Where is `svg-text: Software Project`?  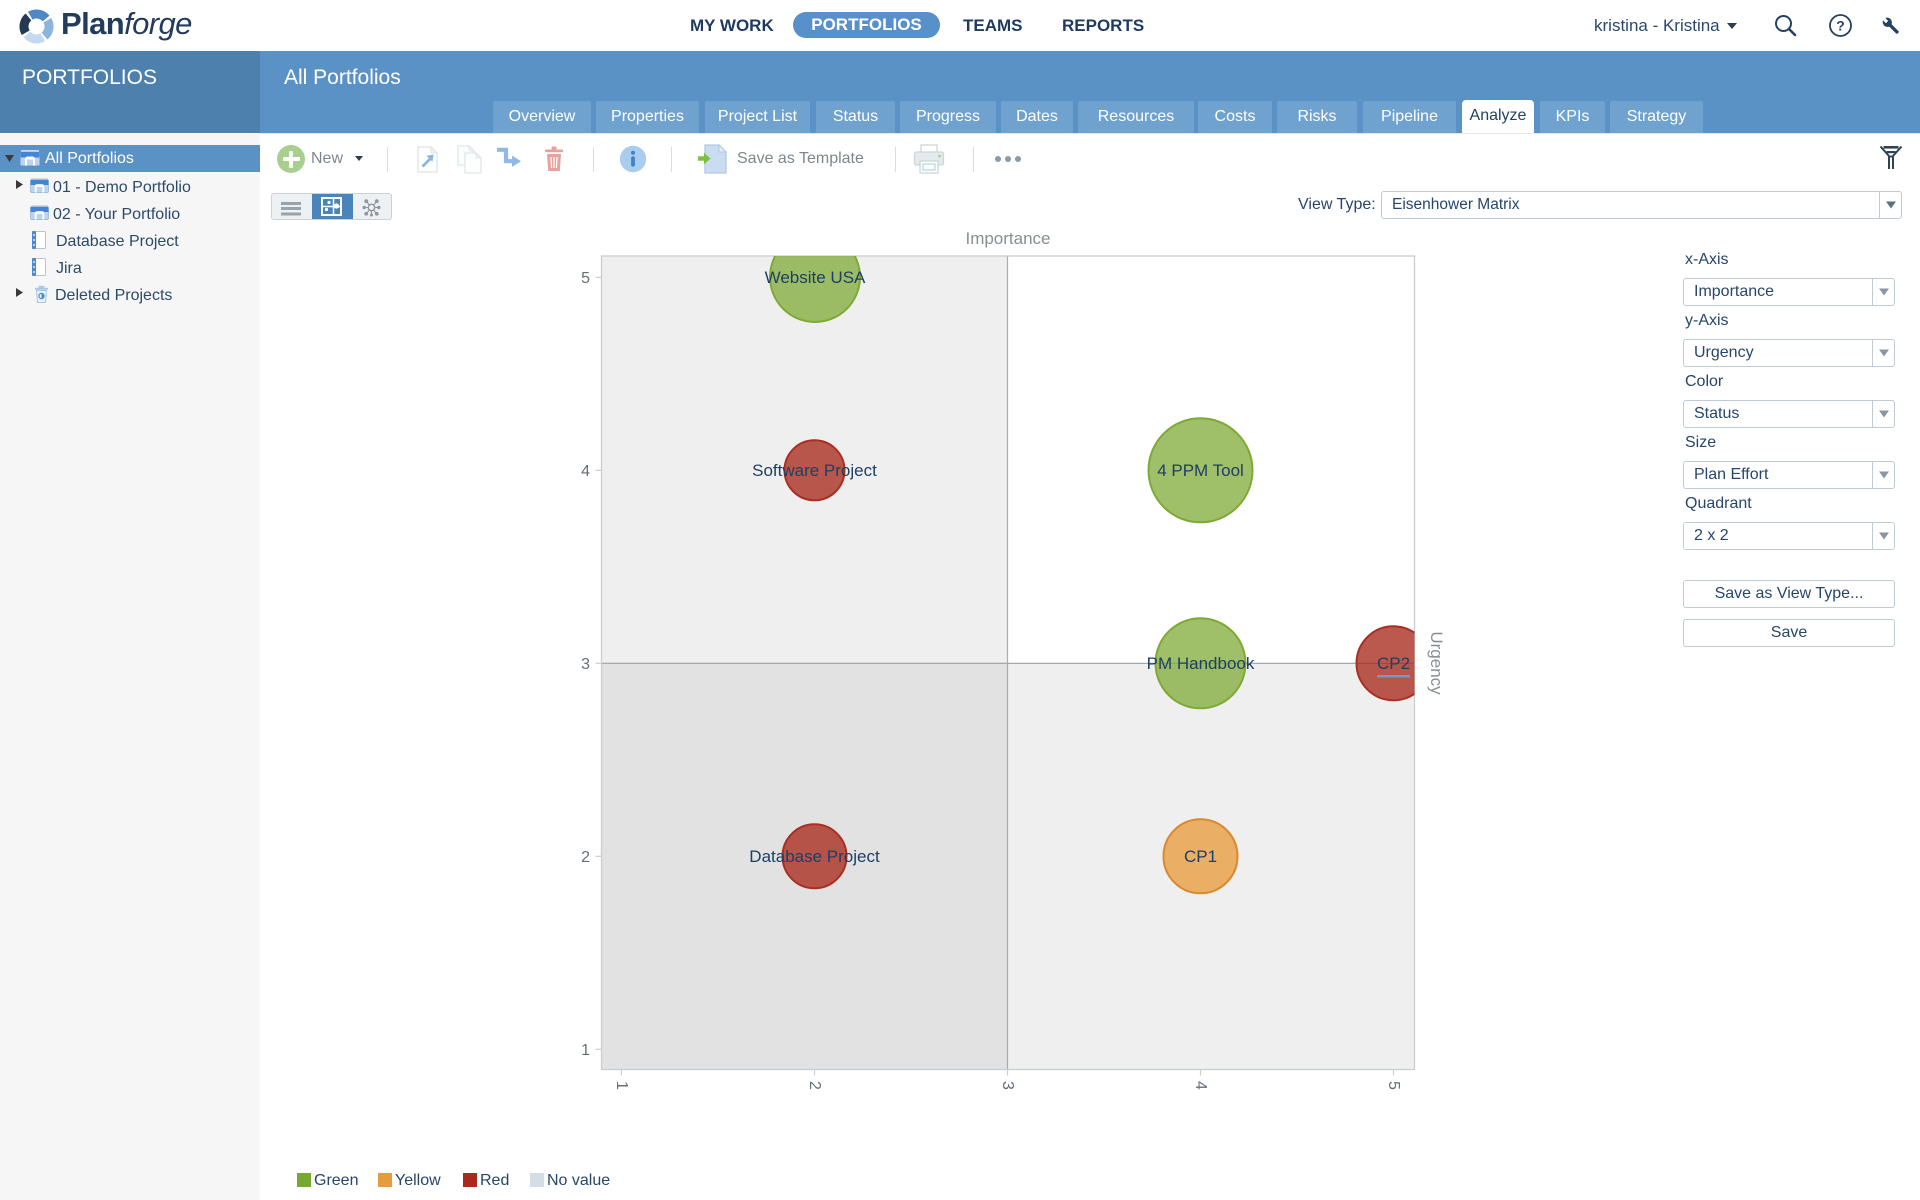
svg-text: Software Project is located at coordinates (814, 470).